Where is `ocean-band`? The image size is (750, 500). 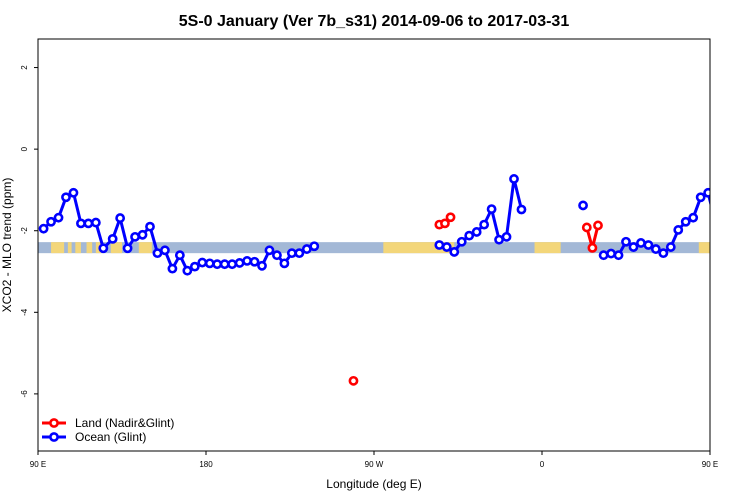 ocean-band is located at coordinates (374, 248).